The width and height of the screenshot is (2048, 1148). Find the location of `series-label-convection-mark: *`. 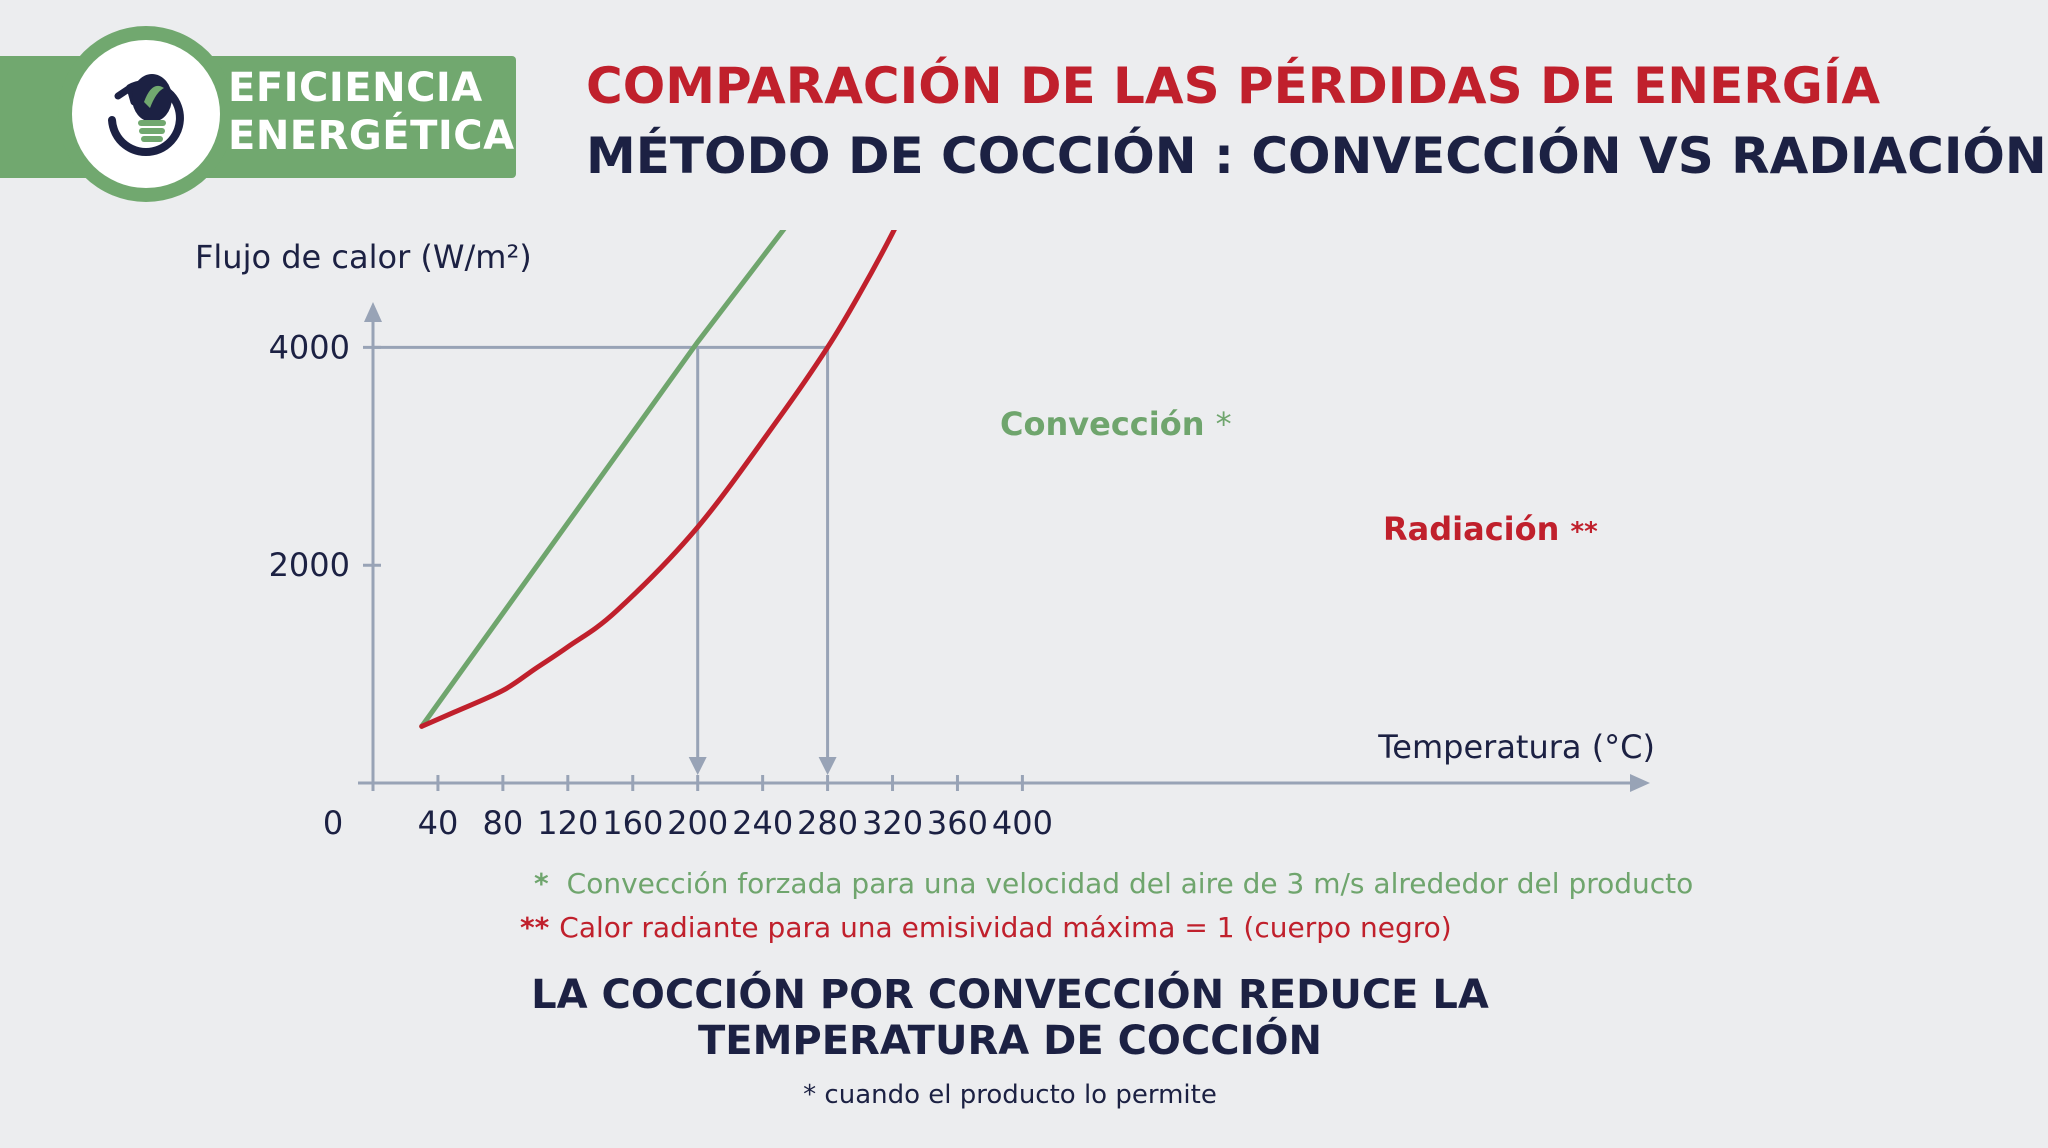

series-label-convection-mark: * is located at coordinates (1224, 424).